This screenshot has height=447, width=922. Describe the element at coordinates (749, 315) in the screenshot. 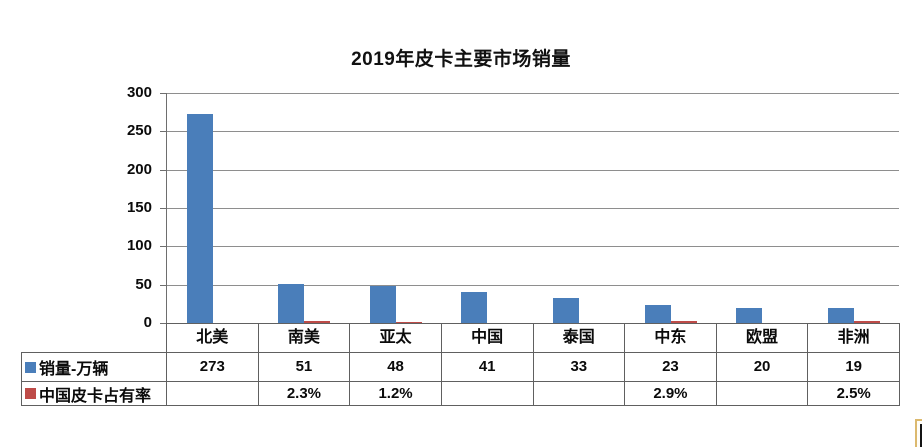

I see `sales-bar-欧盟` at that location.